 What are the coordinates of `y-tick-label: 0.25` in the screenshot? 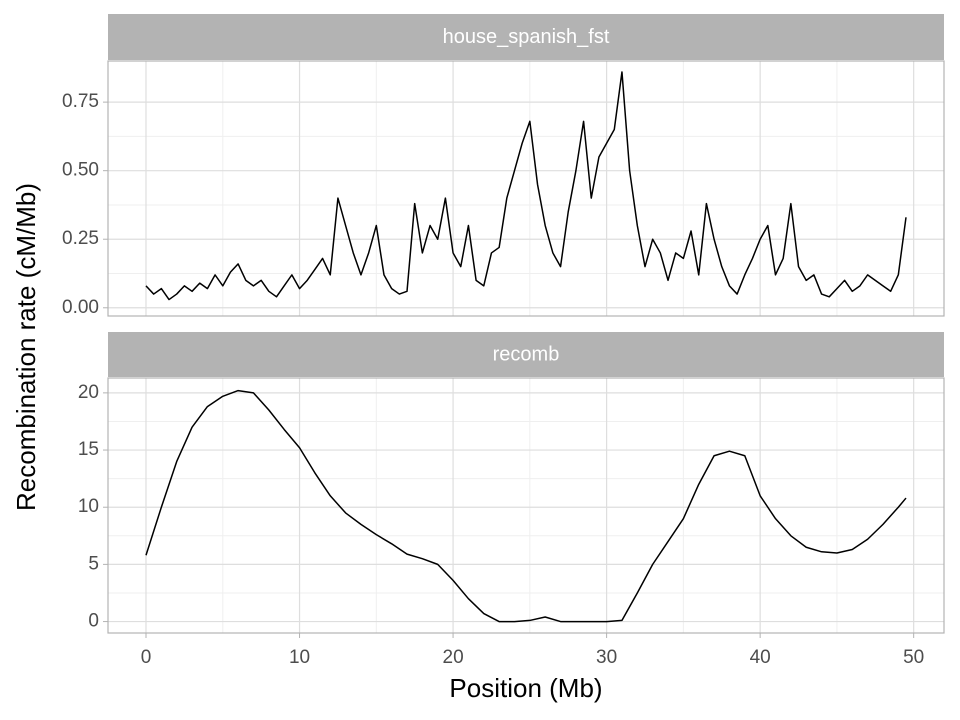 It's located at (80, 238).